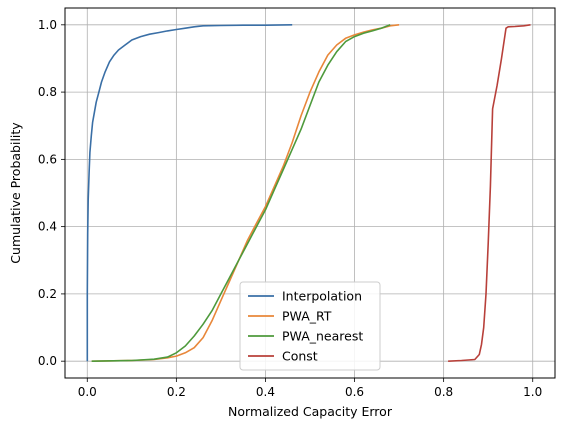  What do you see at coordinates (47, 159) in the screenshot?
I see `y-tick-label: 0.6` at bounding box center [47, 159].